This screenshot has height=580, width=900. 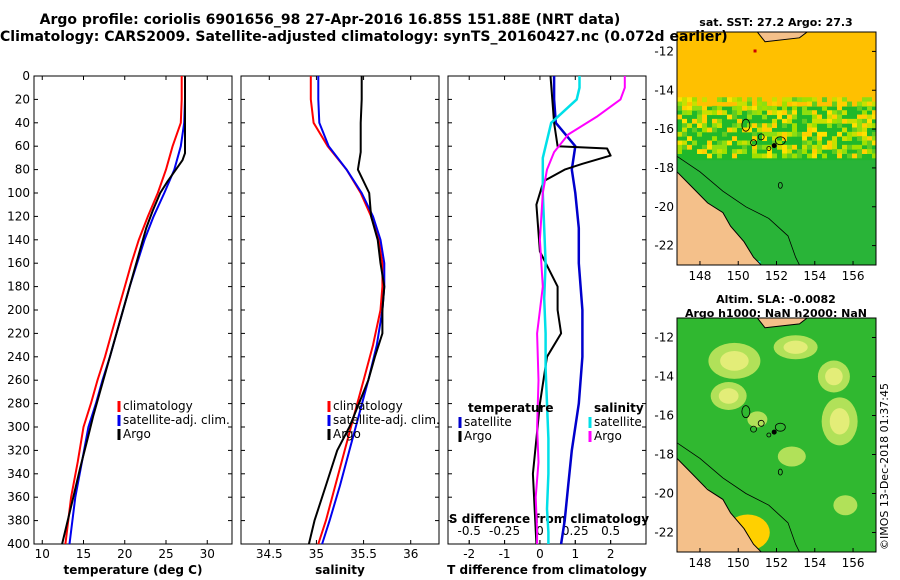 I want to click on x2-tick-label: -0.25, so click(x=504, y=531).